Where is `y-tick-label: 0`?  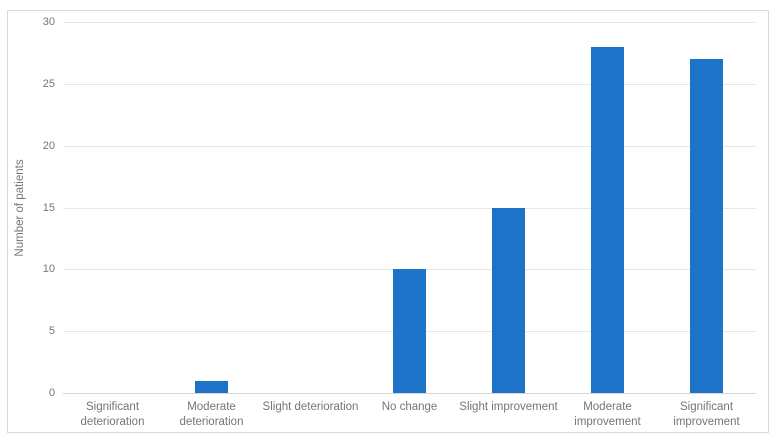 y-tick-label: 0 is located at coordinates (51, 393).